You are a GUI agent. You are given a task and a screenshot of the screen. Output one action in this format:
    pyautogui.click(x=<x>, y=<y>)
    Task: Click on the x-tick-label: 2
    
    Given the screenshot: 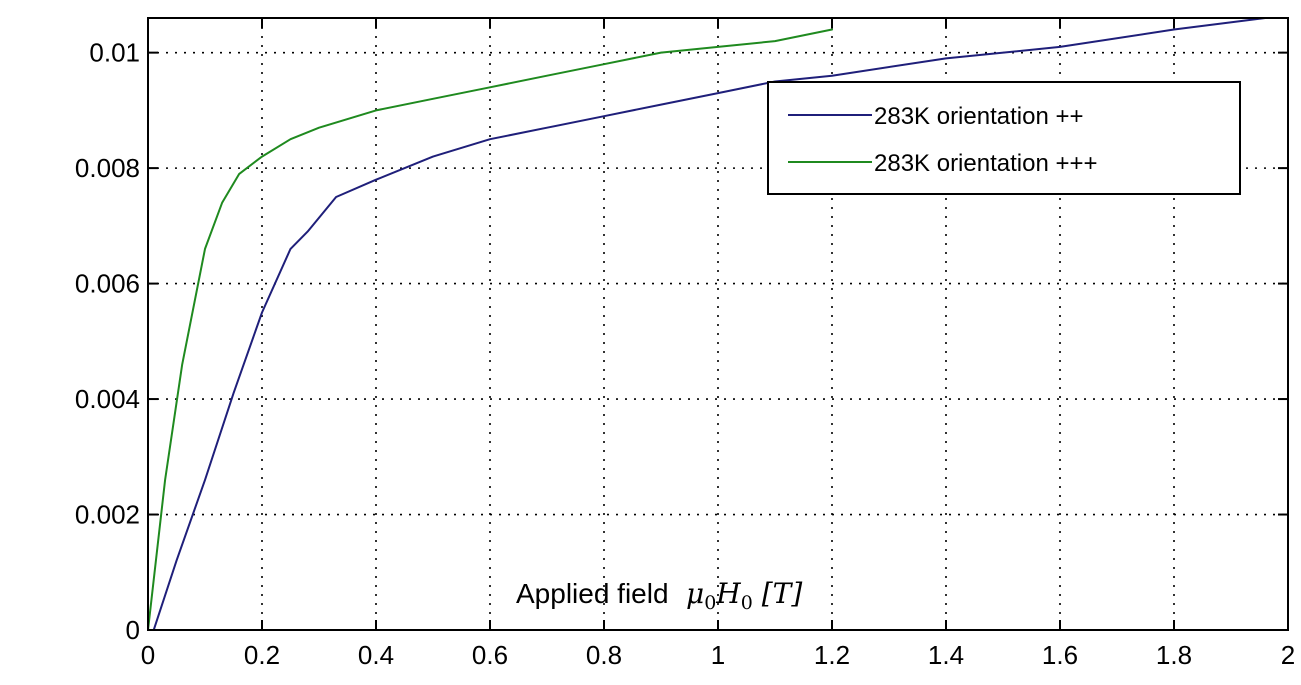 What is the action you would take?
    pyautogui.click(x=1288, y=655)
    